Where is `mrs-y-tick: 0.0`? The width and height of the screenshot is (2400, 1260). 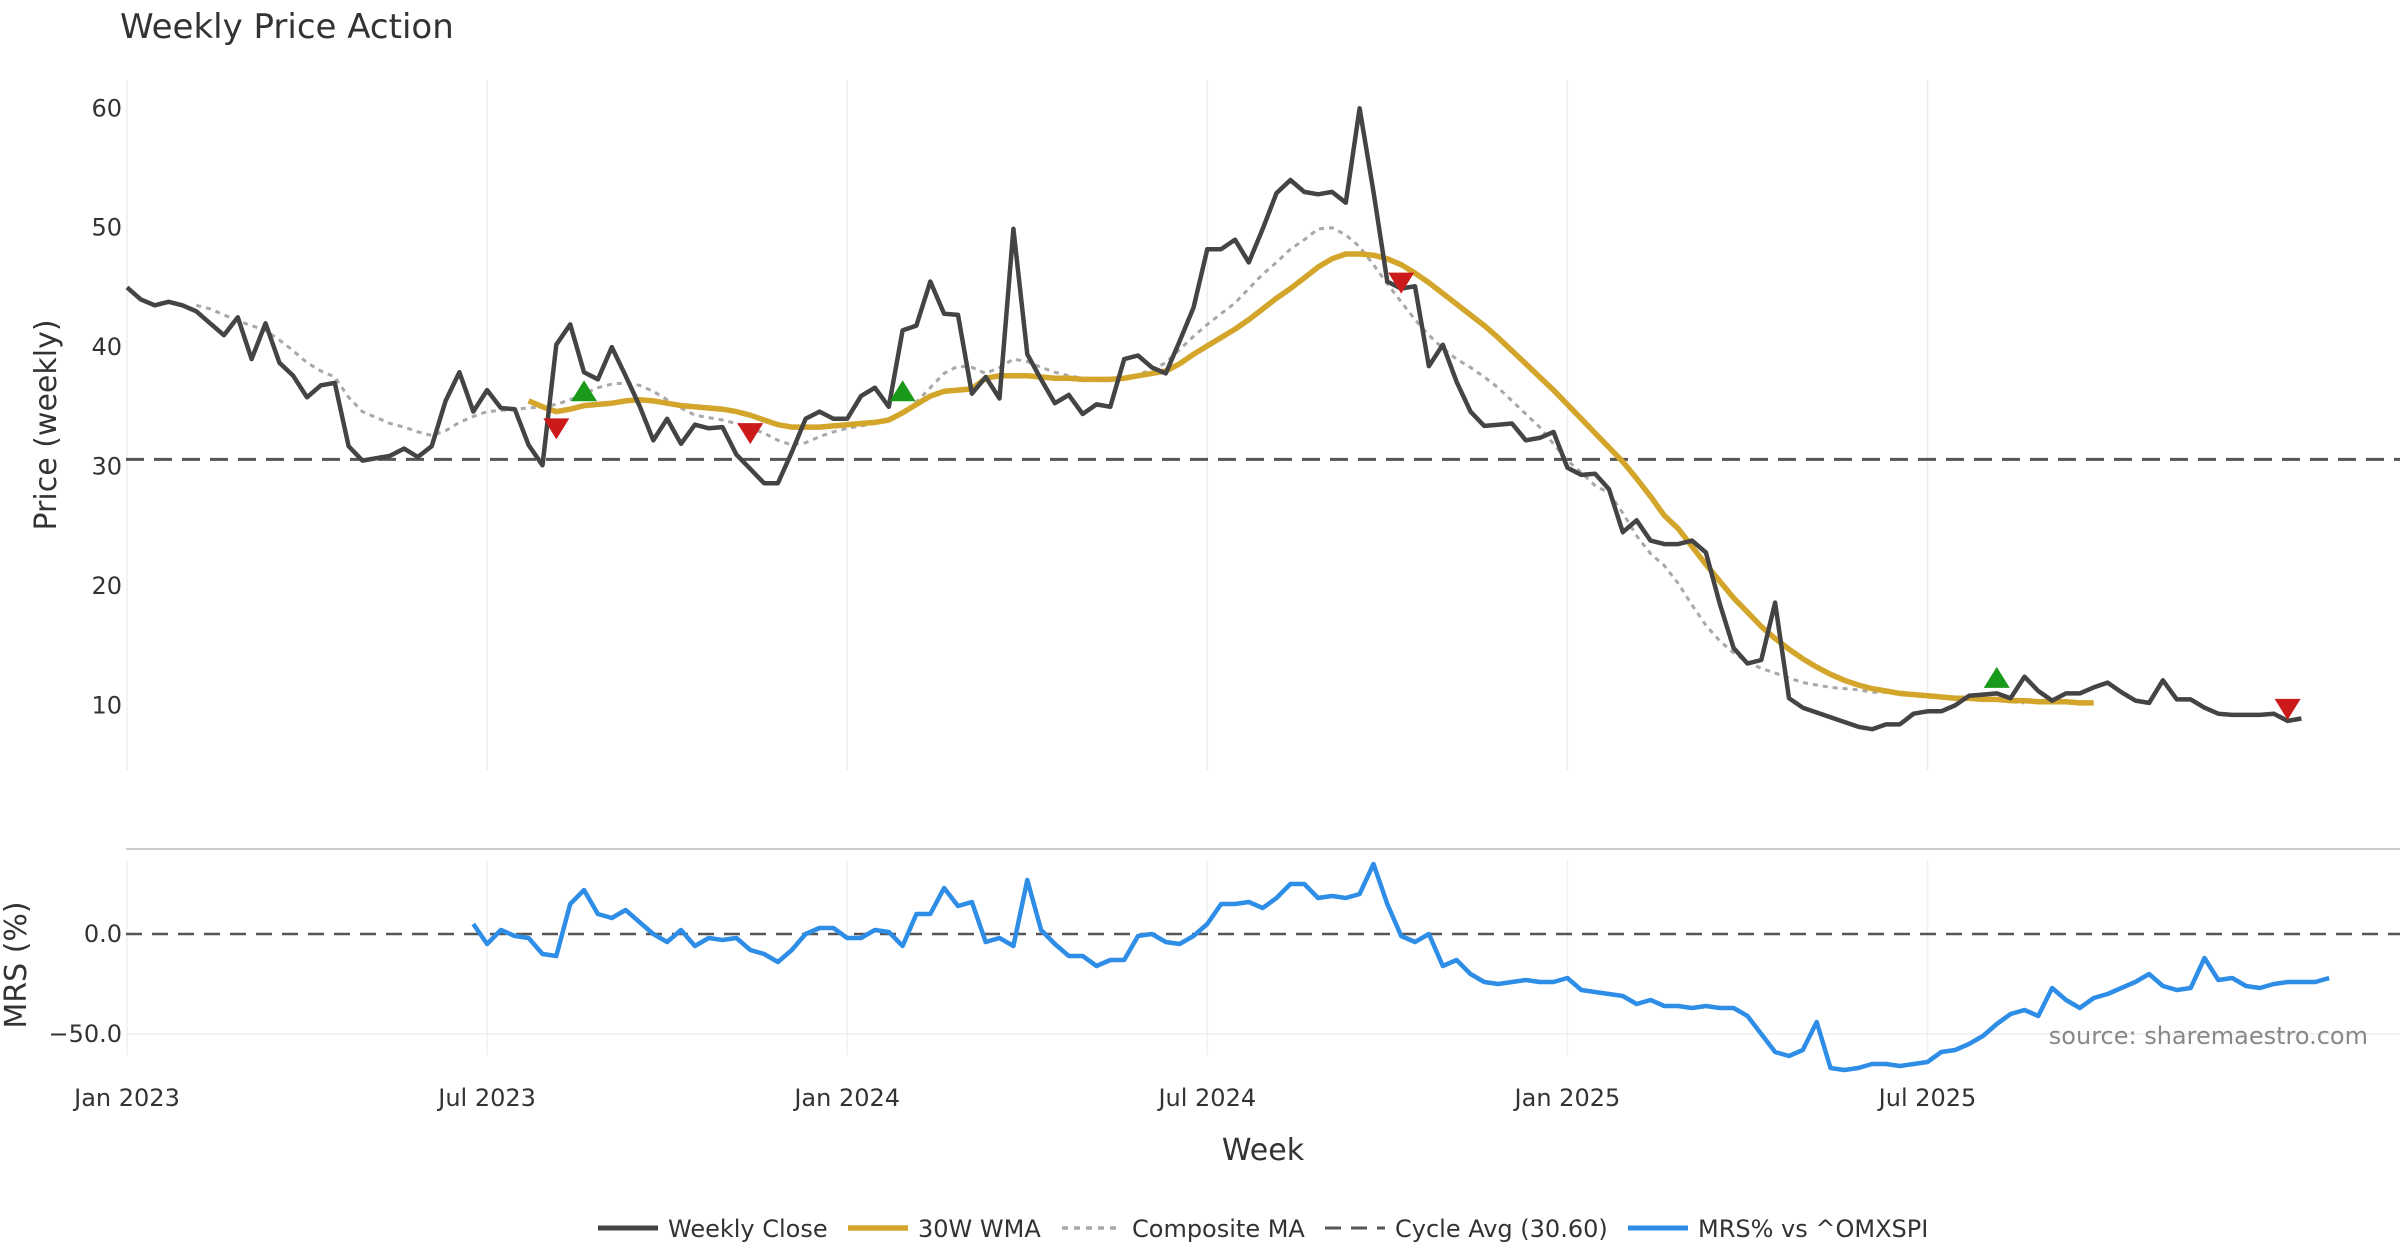
mrs-y-tick: 0.0 is located at coordinates (103, 934).